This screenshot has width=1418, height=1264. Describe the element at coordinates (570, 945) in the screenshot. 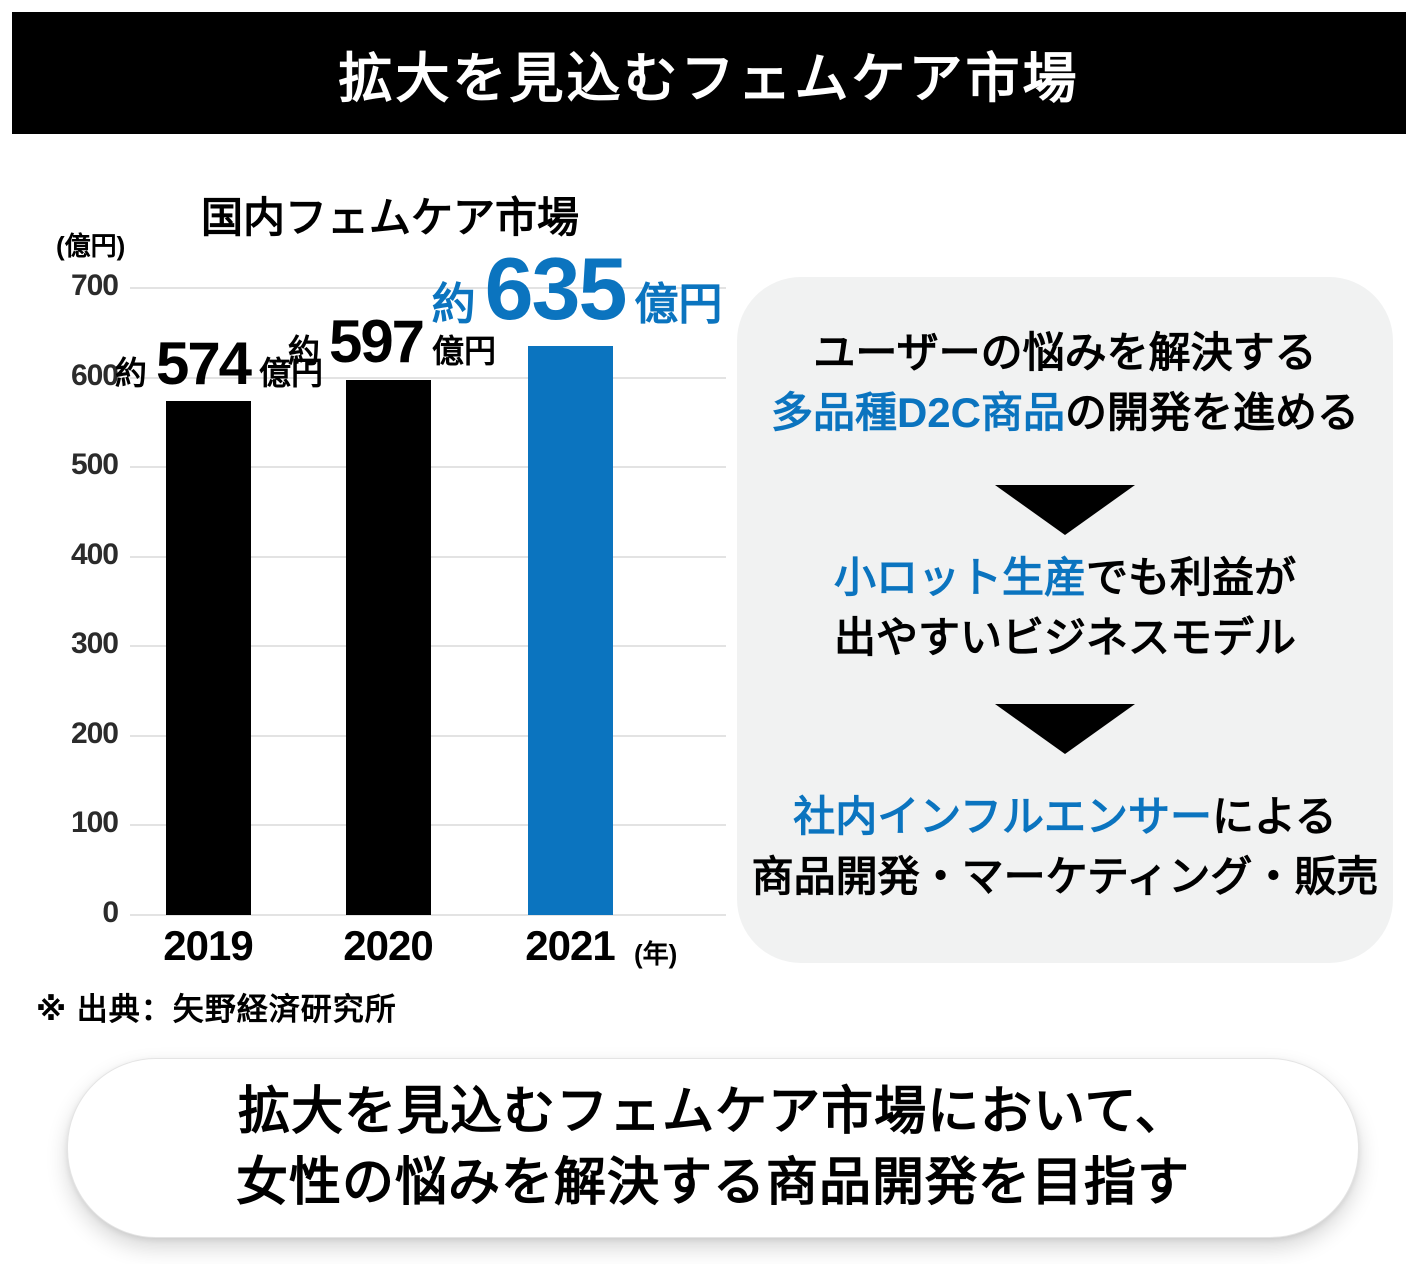

I see `x-label-2021: 2021` at that location.